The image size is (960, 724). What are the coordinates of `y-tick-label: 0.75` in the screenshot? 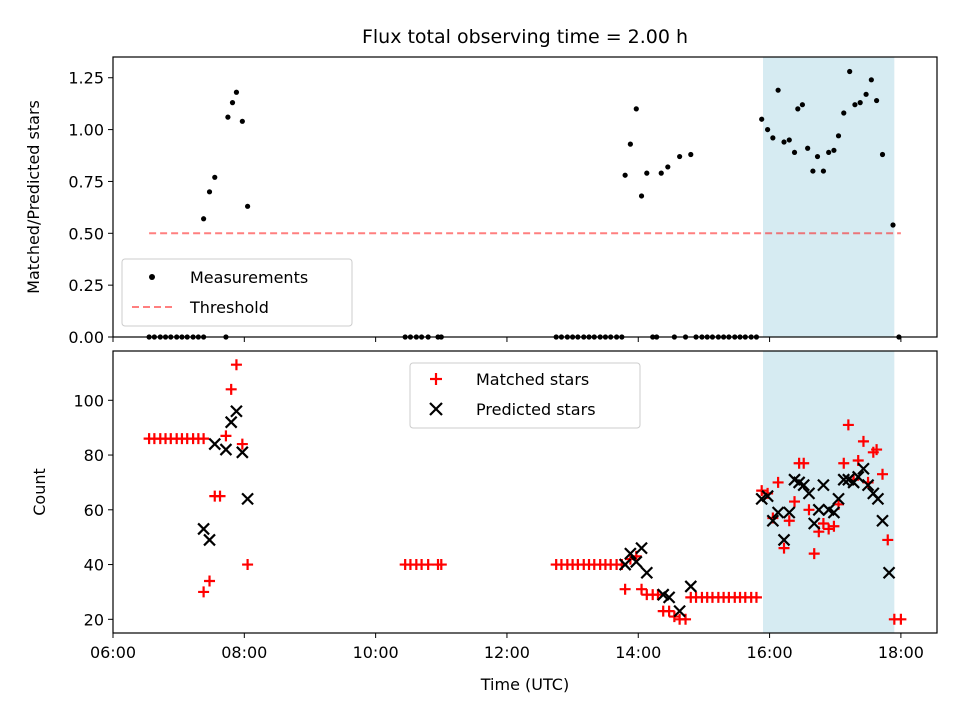 It's located at (86, 181).